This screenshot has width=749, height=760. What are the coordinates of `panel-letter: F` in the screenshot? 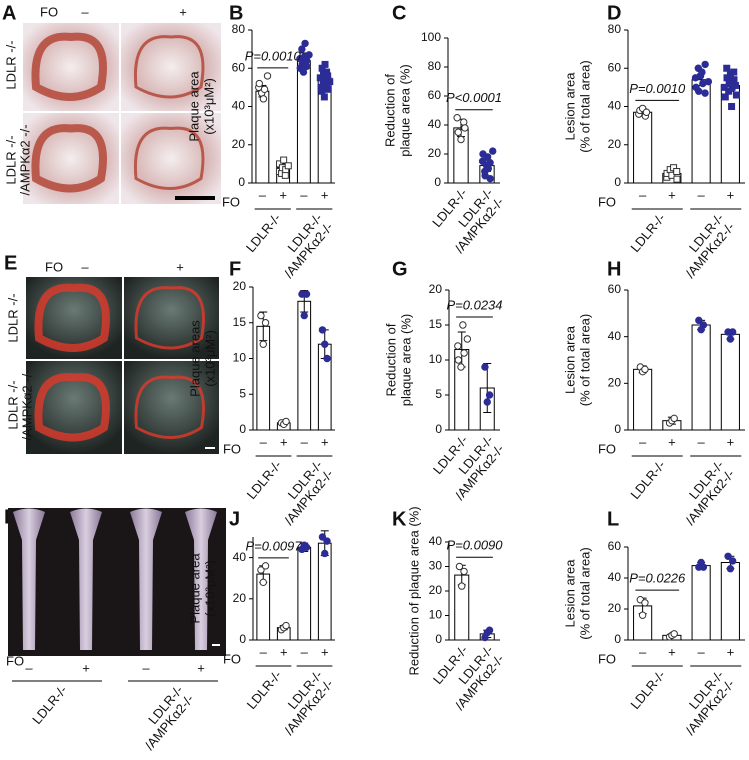 It's located at (235, 269).